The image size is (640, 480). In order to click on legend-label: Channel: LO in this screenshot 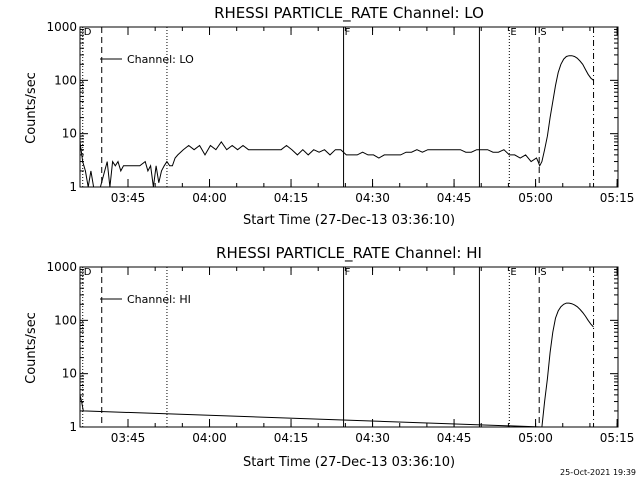, I will do `click(160, 59)`.